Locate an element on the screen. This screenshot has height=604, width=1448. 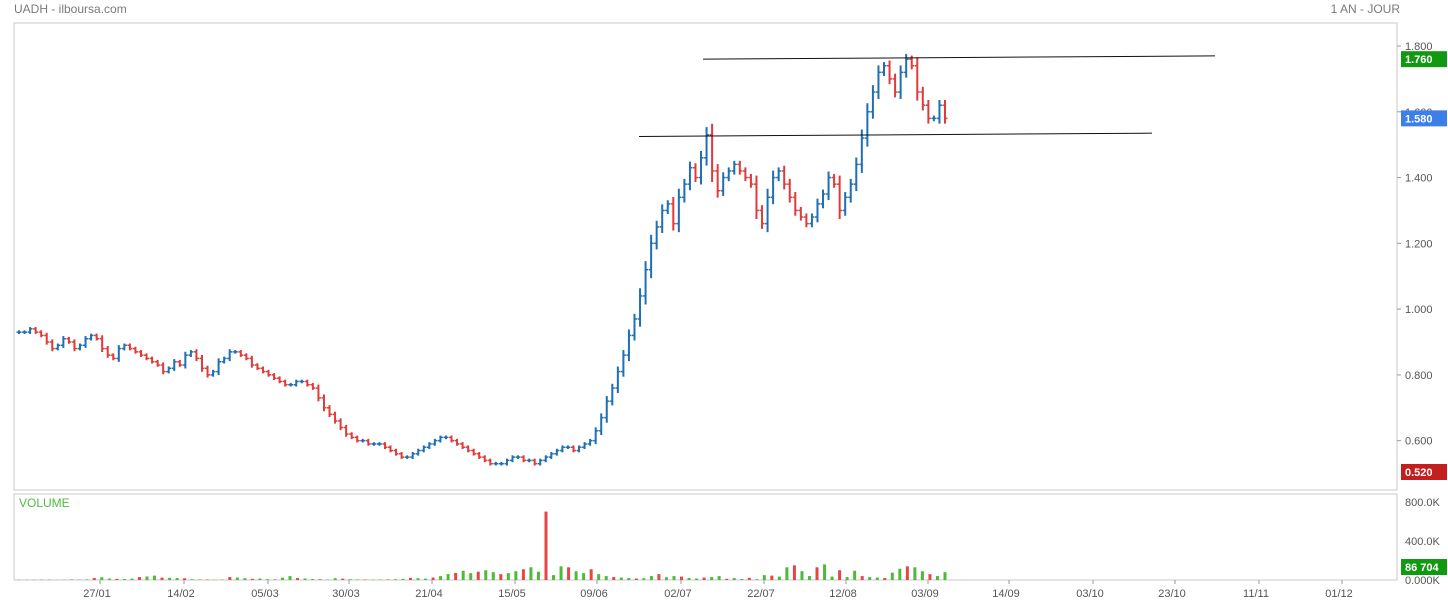
x-tick-label: 03/10 is located at coordinates (1090, 594).